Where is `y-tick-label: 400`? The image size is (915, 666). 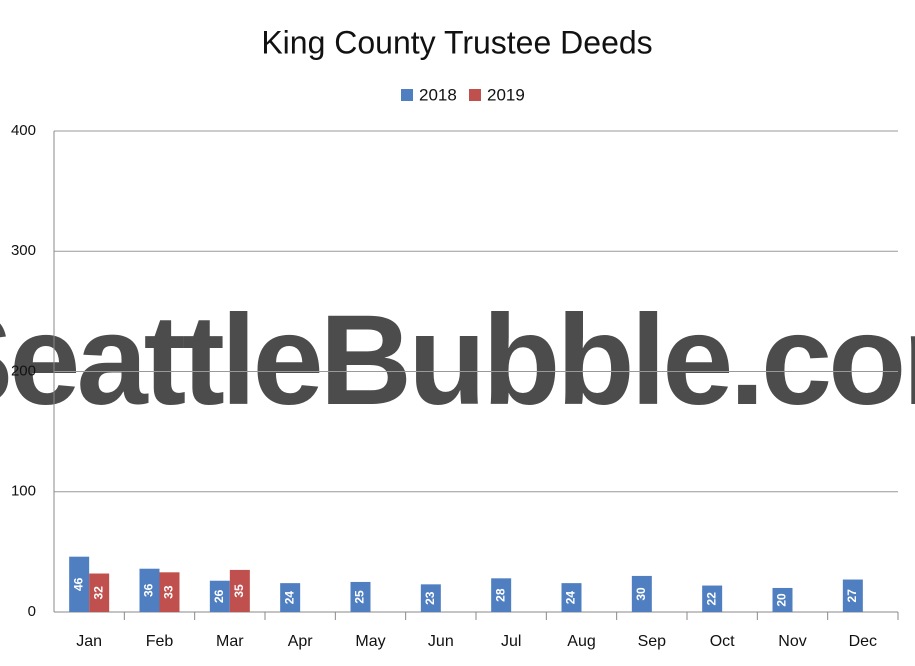 y-tick-label: 400 is located at coordinates (23, 130).